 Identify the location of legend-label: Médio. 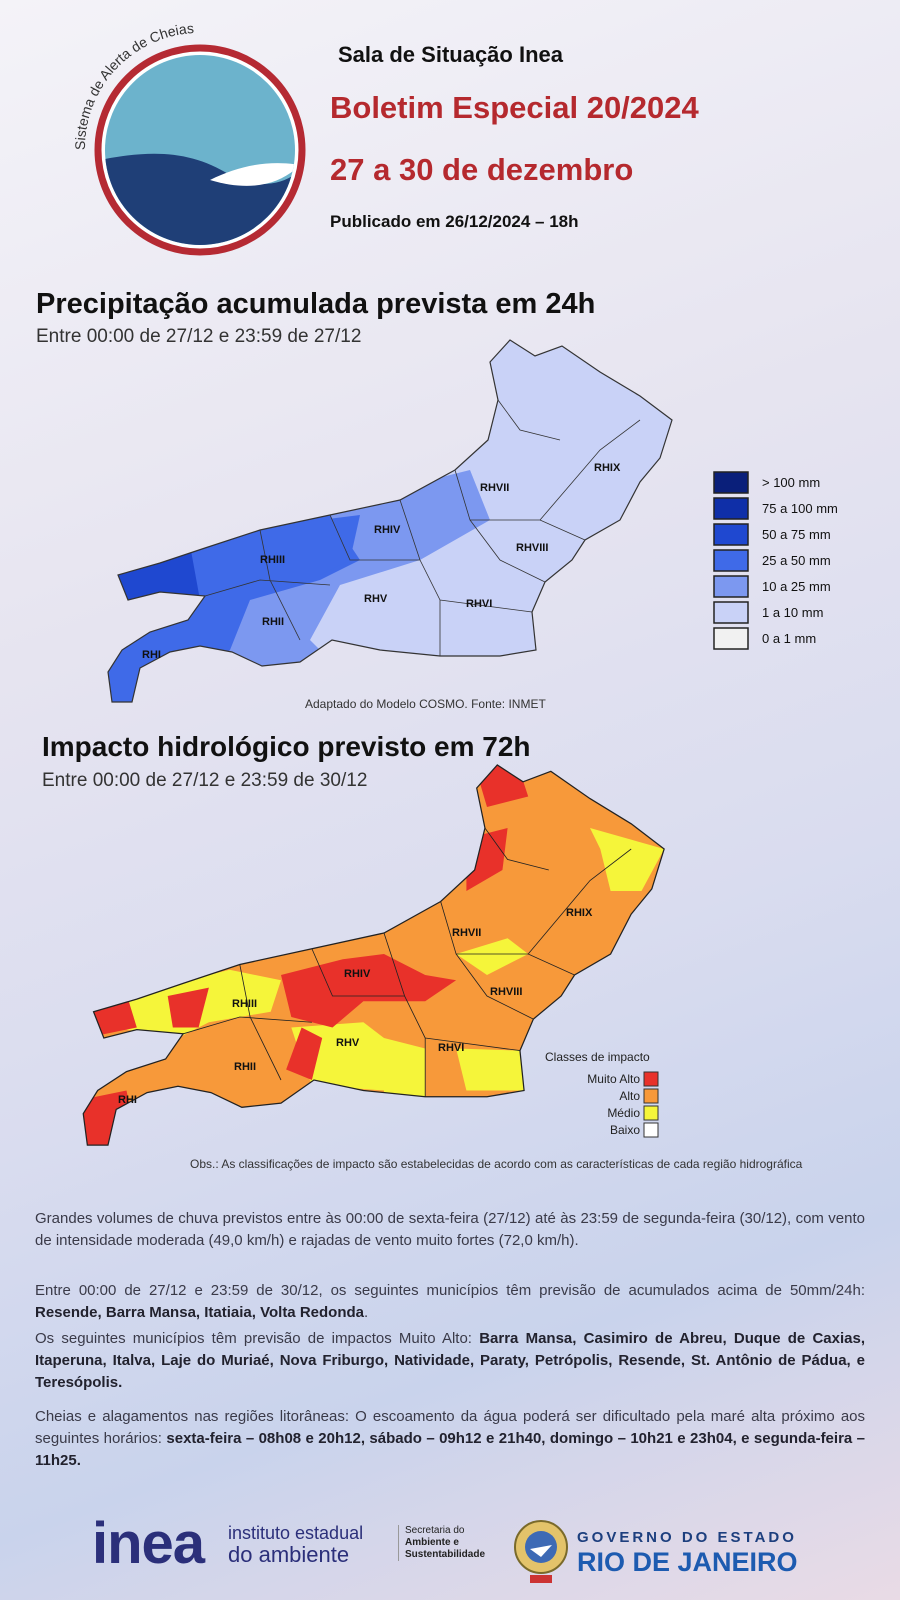
(623, 1113).